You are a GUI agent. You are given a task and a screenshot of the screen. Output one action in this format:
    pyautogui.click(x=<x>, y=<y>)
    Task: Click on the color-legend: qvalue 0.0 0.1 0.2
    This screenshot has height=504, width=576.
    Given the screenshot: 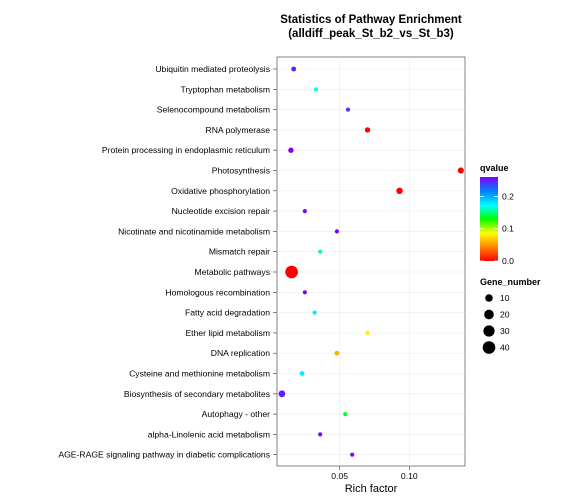 What is the action you would take?
    pyautogui.click(x=497, y=214)
    